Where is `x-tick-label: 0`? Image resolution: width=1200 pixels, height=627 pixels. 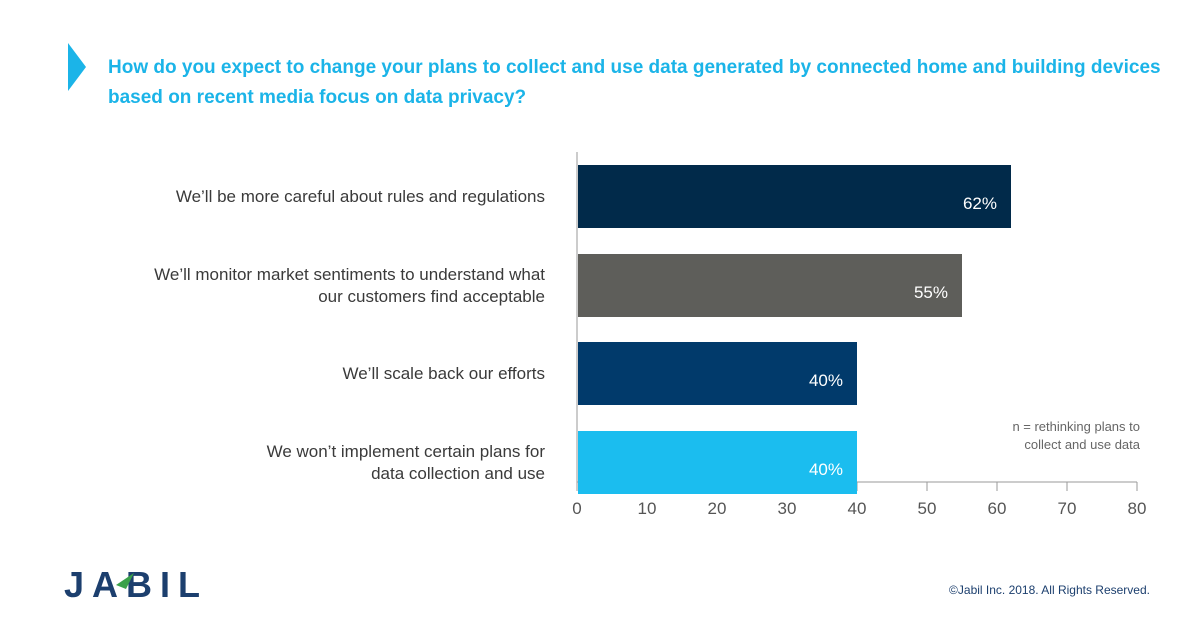
x-tick-label: 0 is located at coordinates (577, 508).